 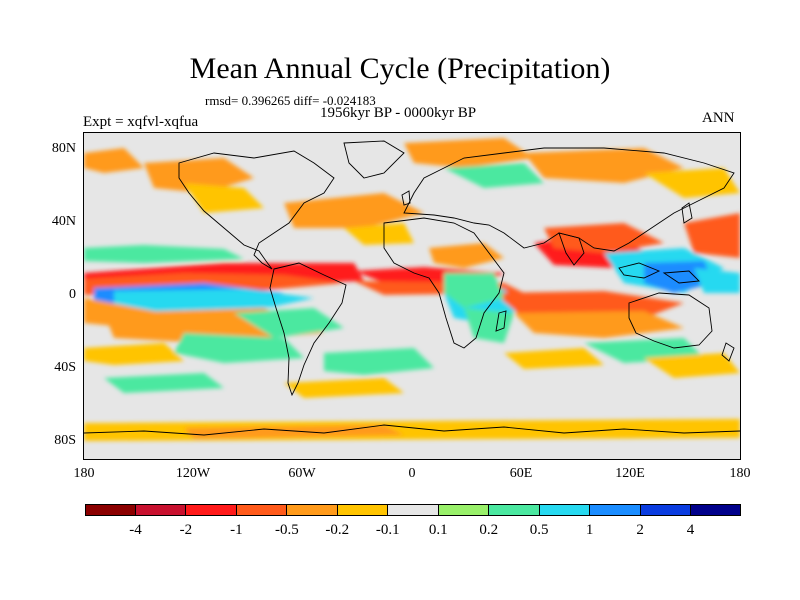 I want to click on colorbar, so click(x=413, y=510).